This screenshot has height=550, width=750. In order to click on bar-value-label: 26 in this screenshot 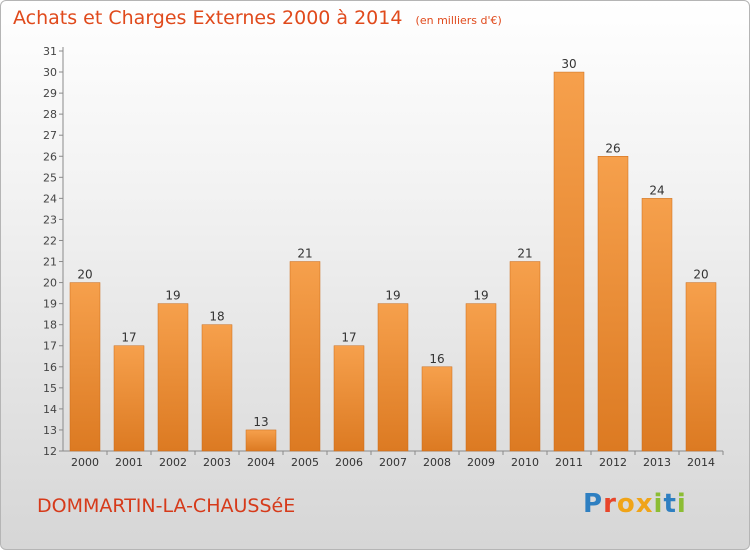, I will do `click(612, 148)`.